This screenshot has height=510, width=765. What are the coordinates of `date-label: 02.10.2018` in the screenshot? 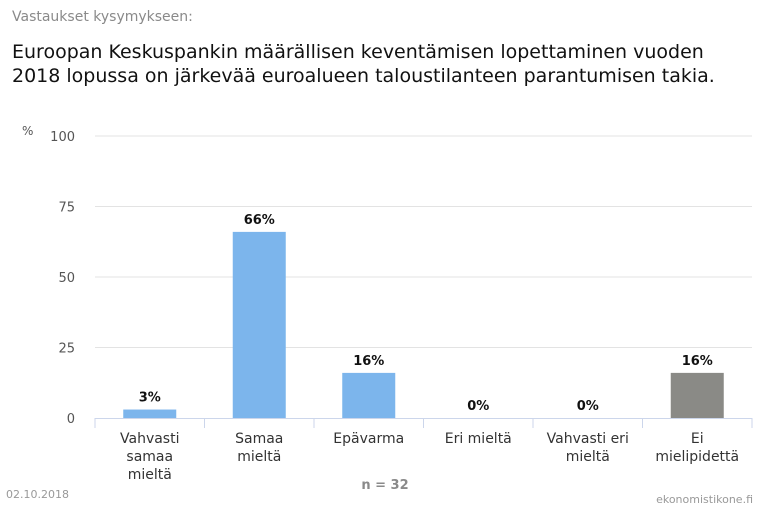 It's located at (37, 494).